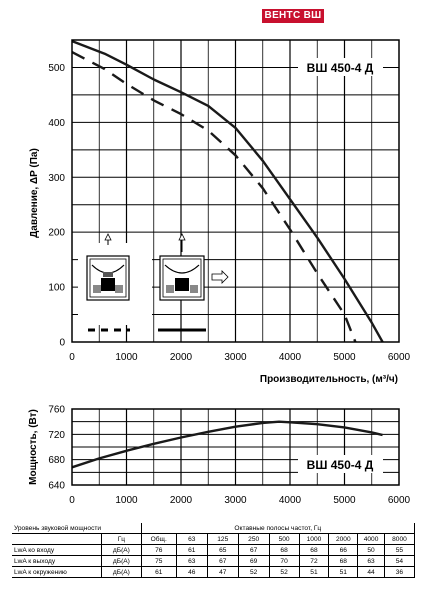 The width and height of the screenshot is (427, 592). Describe the element at coordinates (108, 267) in the screenshot. I see `inlet-mode-icon` at that location.